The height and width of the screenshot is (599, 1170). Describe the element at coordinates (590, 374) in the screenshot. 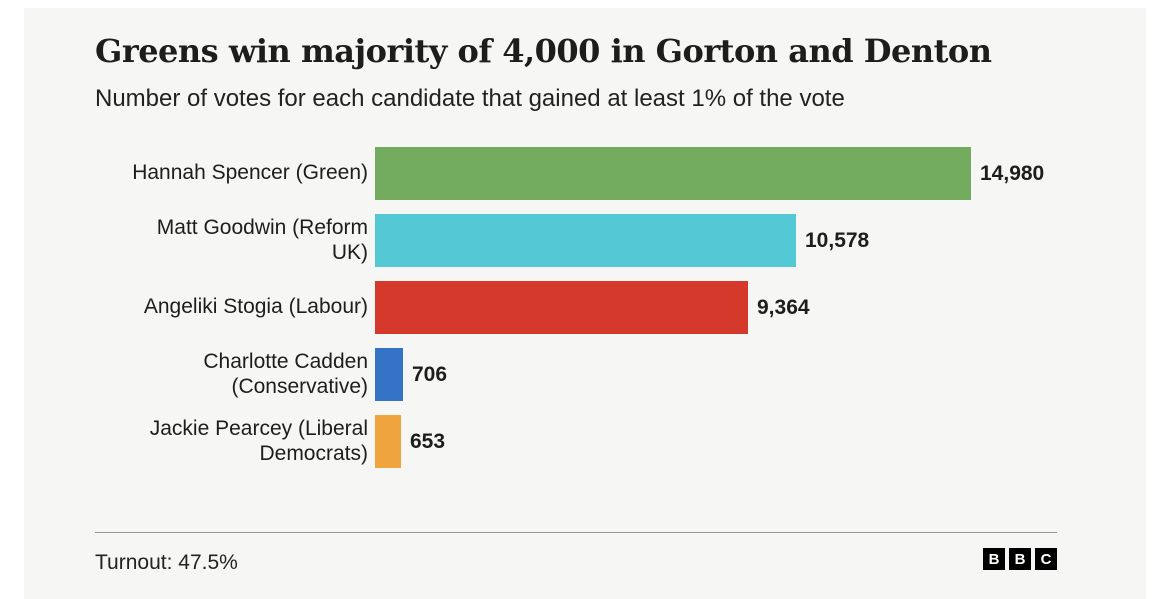

I see `bar-row-conservative: Charlotte Cadden (Conservative) 706` at that location.